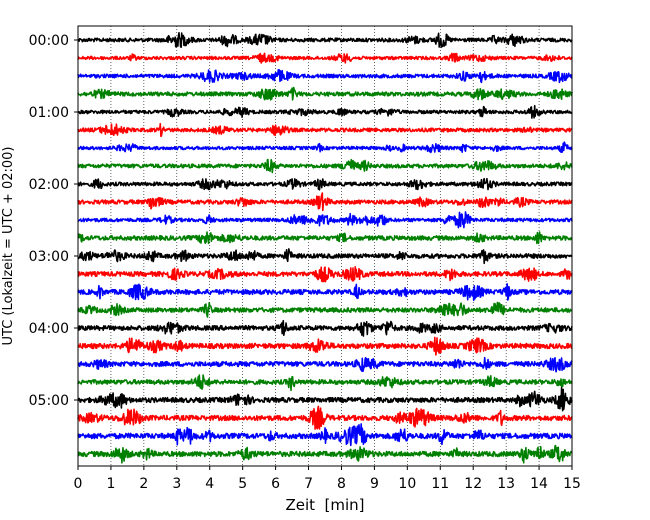  What do you see at coordinates (110, 484) in the screenshot?
I see `x-tick-label: 1` at bounding box center [110, 484].